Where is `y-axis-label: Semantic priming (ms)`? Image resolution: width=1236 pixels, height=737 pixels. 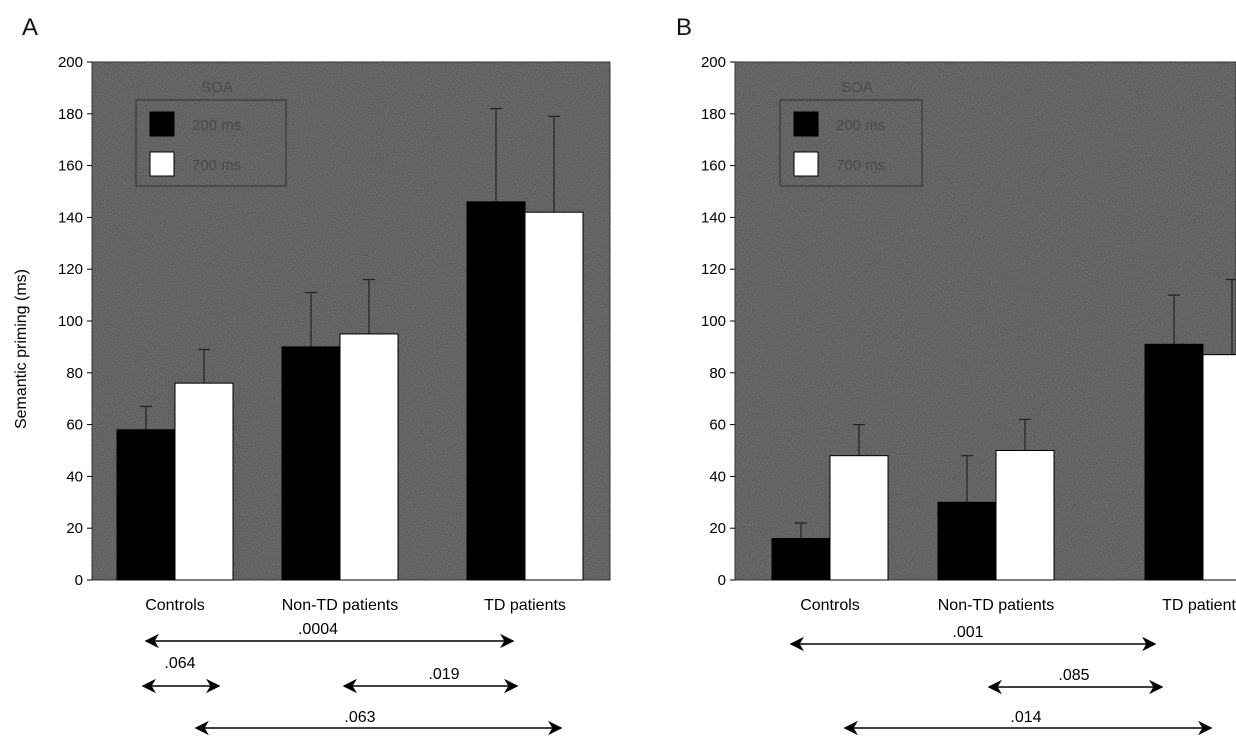
y-axis-label: Semantic priming (ms) is located at coordinates (21, 349).